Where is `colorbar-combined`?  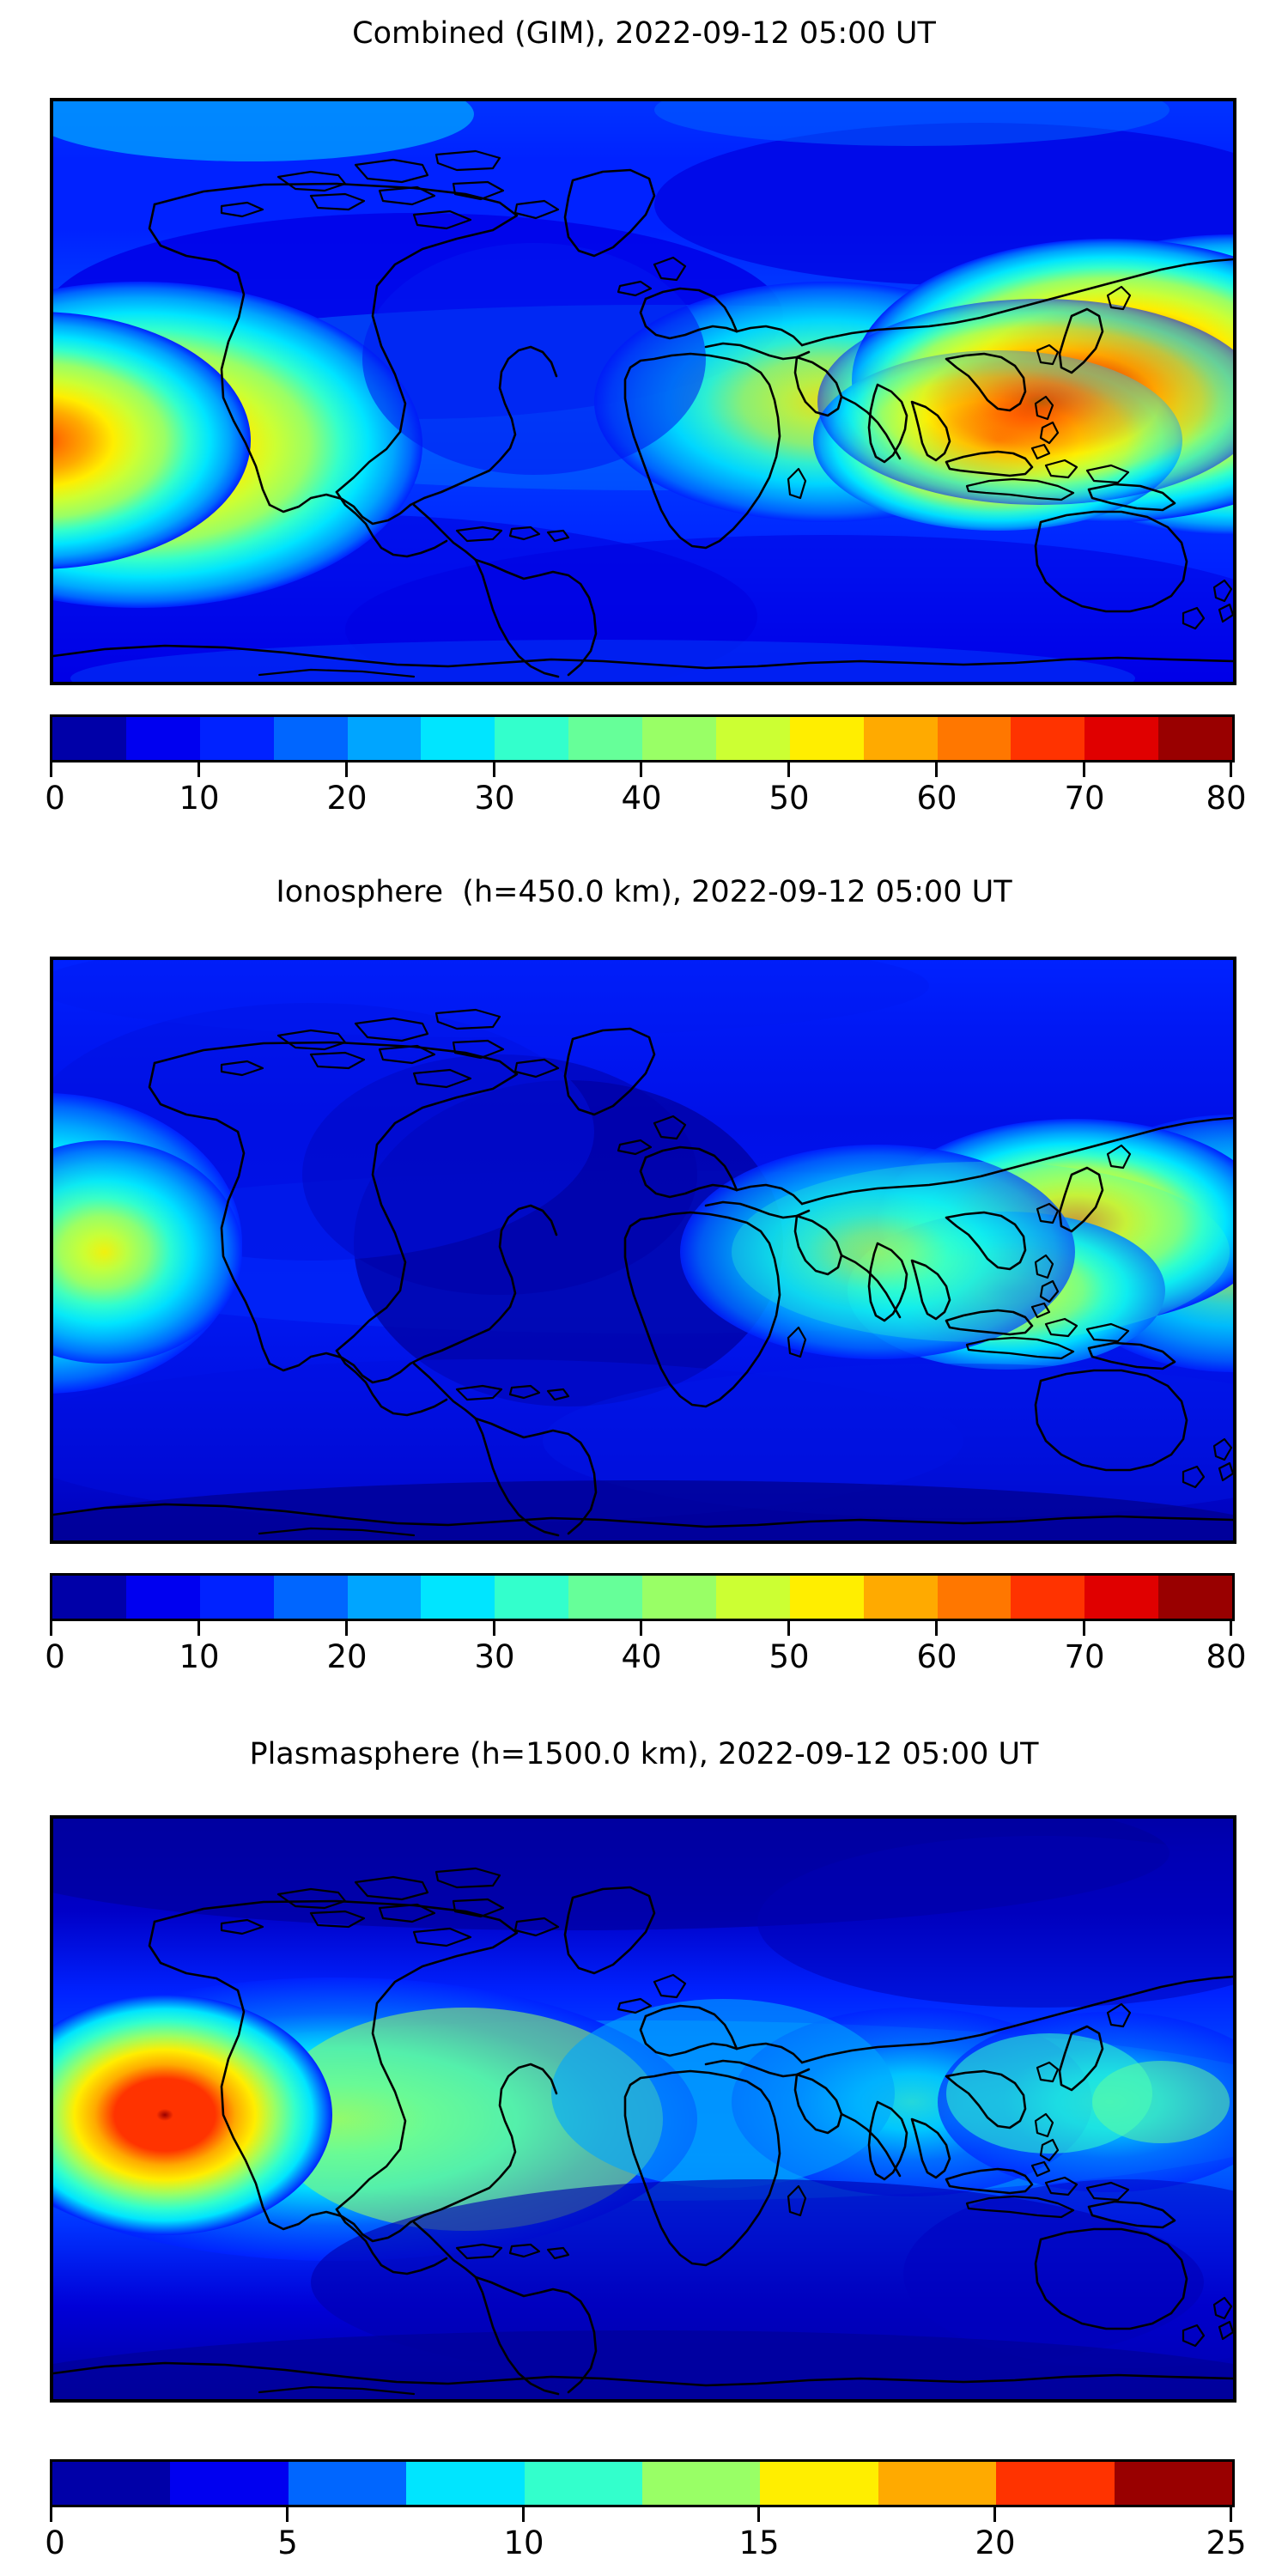
colorbar-combined is located at coordinates (642, 738).